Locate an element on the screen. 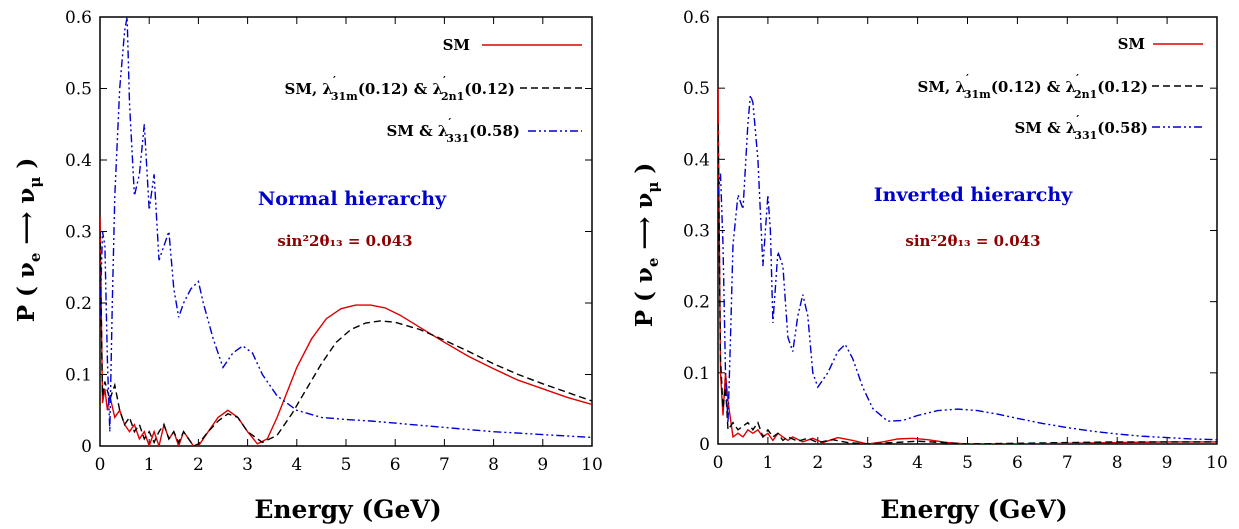 The image size is (1239, 529). annotation-hierarchy: Normal hierarchy is located at coordinates (352, 199).